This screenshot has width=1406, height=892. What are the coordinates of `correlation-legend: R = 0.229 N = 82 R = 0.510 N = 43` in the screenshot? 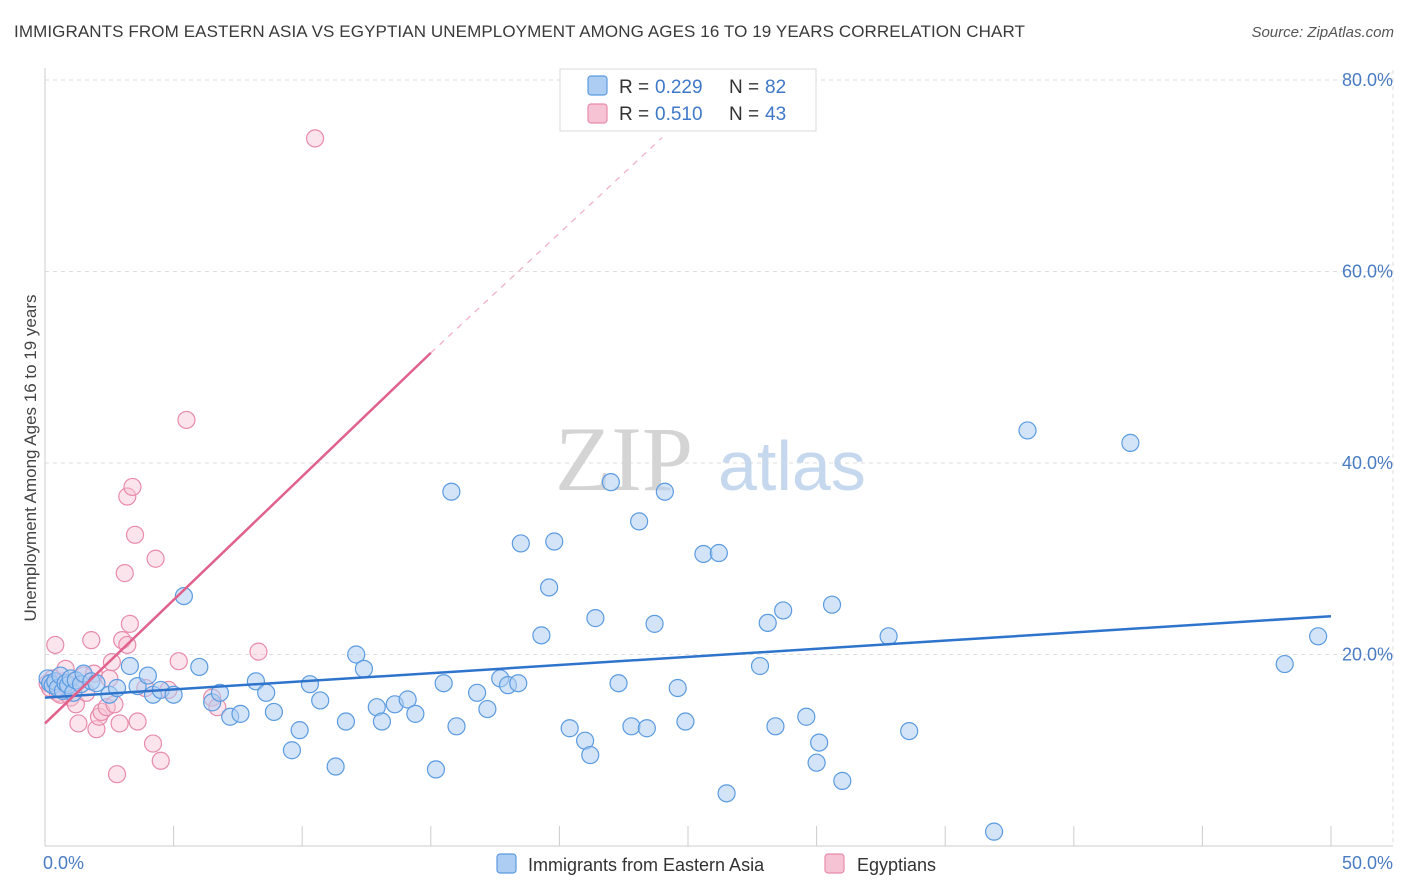 It's located at (688, 100).